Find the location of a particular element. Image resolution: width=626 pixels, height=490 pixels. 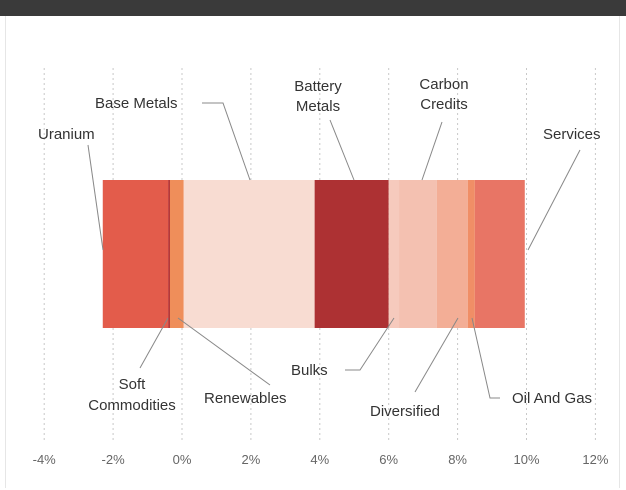

x-tick-label: -2% is located at coordinates (114, 459).